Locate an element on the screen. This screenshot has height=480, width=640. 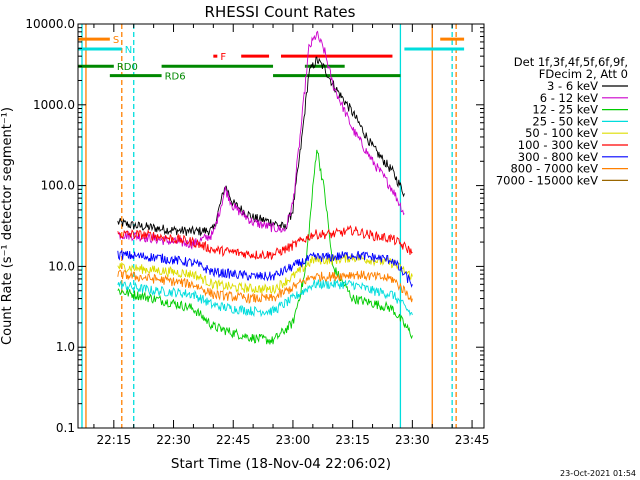
y-tick-label: 0.1 is located at coordinates (65, 428).